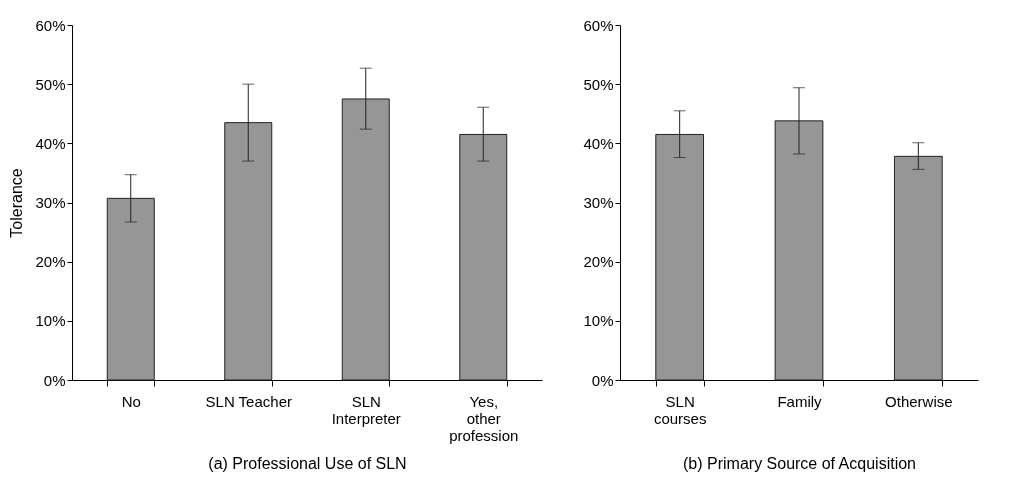 The image size is (1012, 501). I want to click on x-tick-label: No, so click(131, 401).